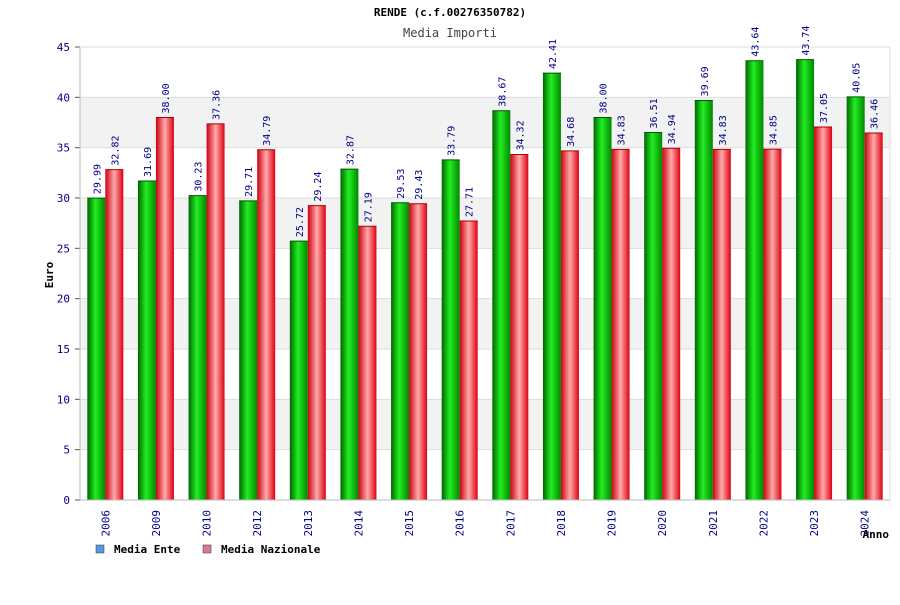 This screenshot has height=605, width=900. What do you see at coordinates (207, 523) in the screenshot?
I see `x-tick-label-2010: 2010` at bounding box center [207, 523].